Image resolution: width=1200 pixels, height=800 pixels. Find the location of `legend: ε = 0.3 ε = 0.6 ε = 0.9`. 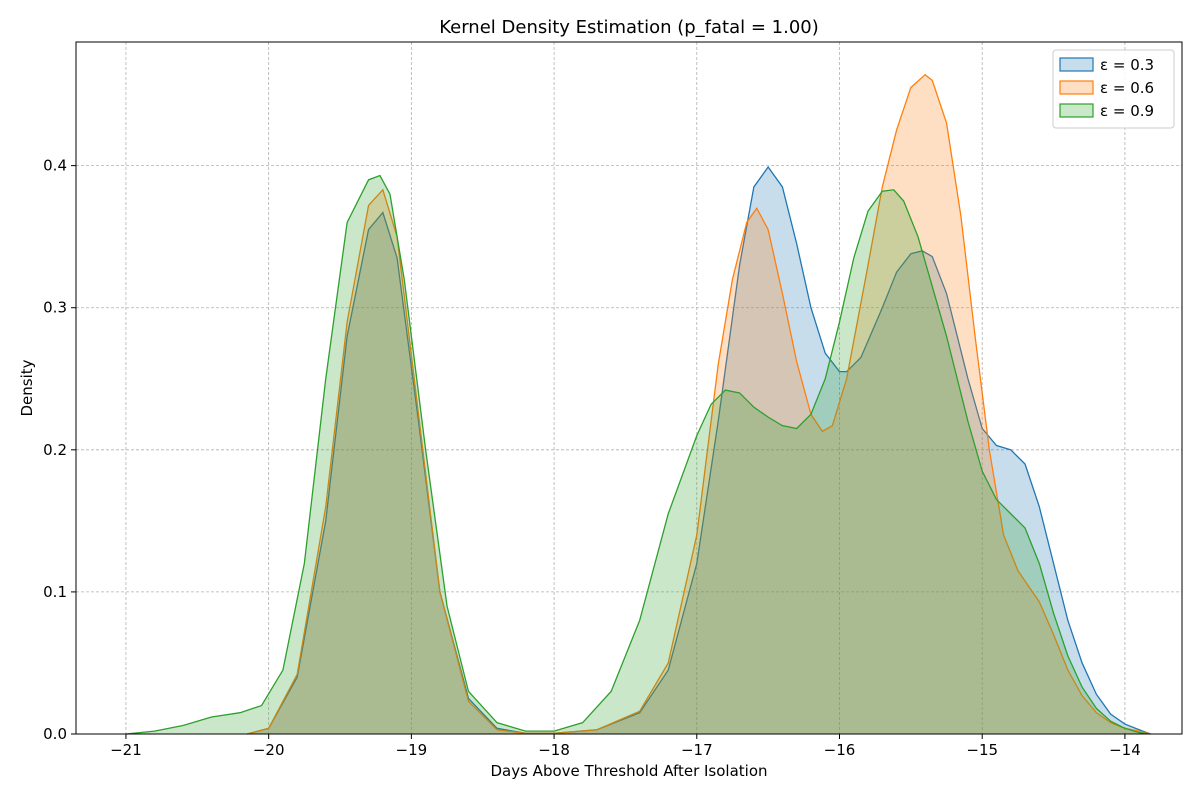

legend: ε = 0.3 ε = 0.6 ε = 0.9 is located at coordinates (1113, 89).